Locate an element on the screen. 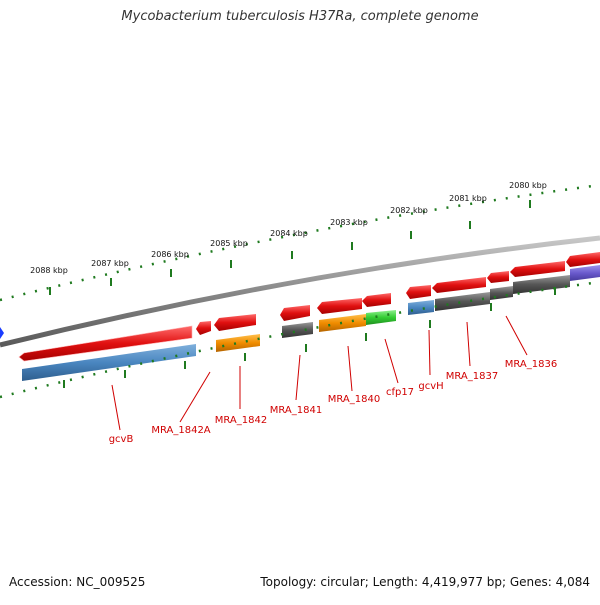 The image size is (600, 605). gene-label: MRA_1837 is located at coordinates (472, 376).